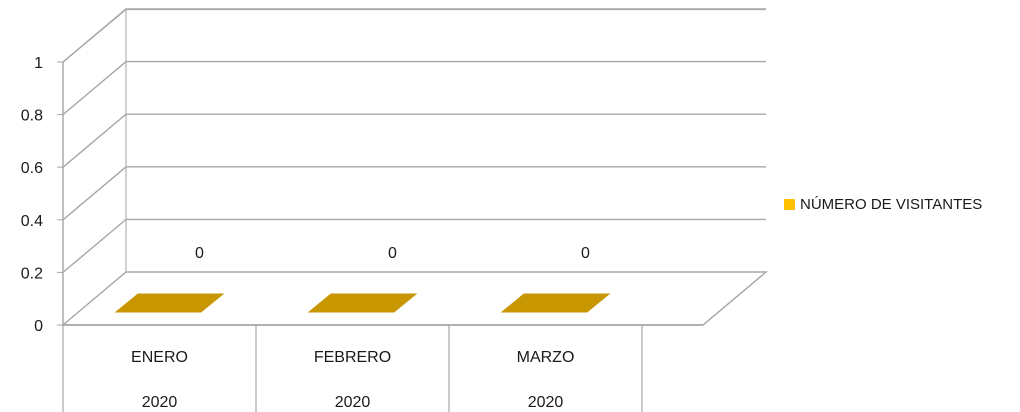  What do you see at coordinates (352, 357) in the screenshot?
I see `category-label: FEBRERO` at bounding box center [352, 357].